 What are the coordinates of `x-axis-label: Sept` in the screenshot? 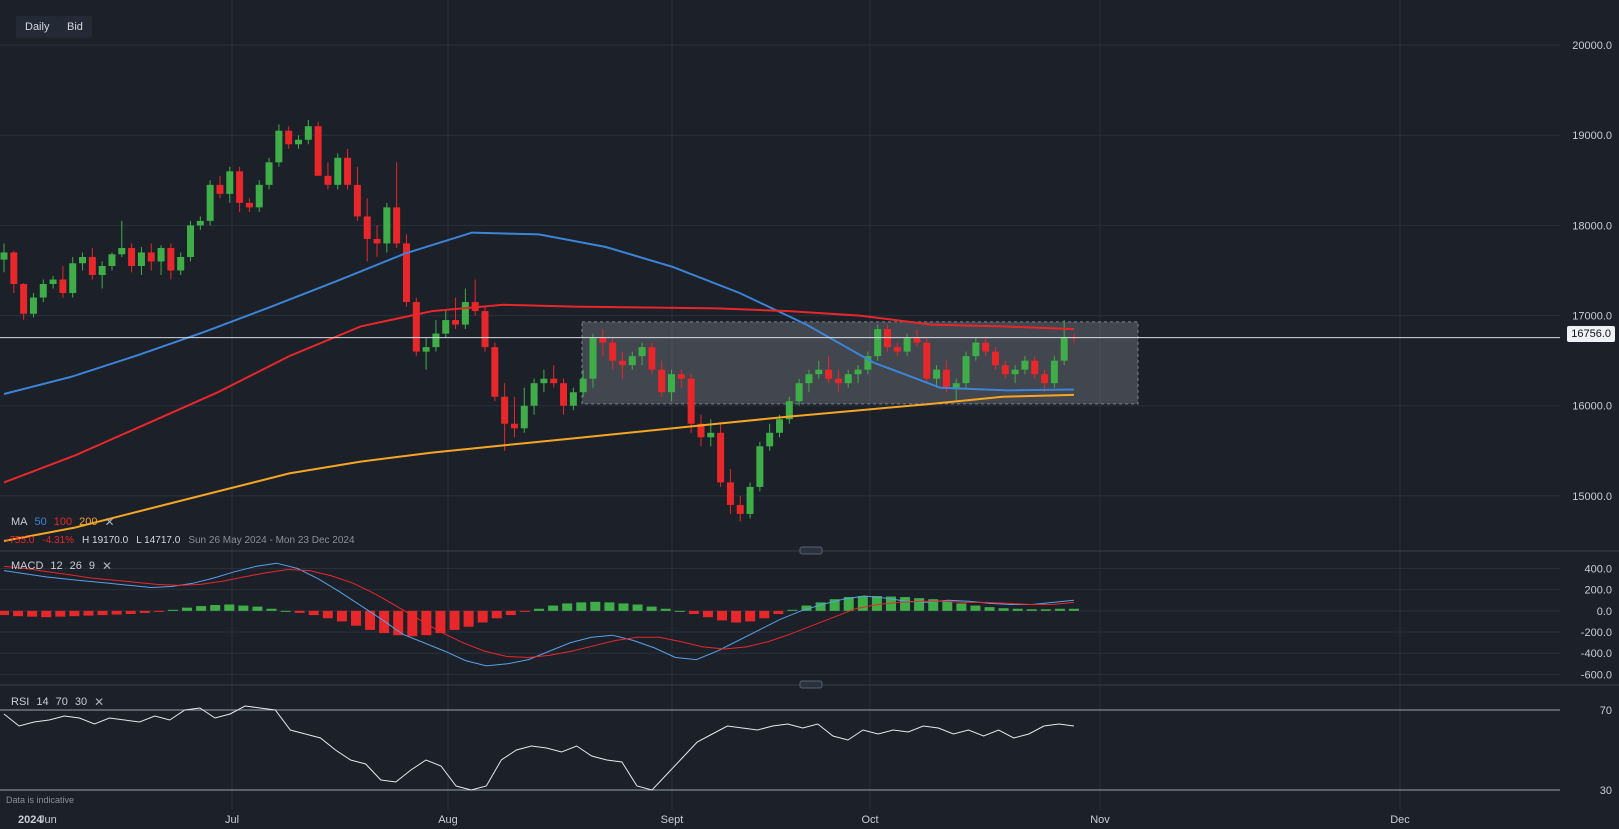 It's located at (672, 820).